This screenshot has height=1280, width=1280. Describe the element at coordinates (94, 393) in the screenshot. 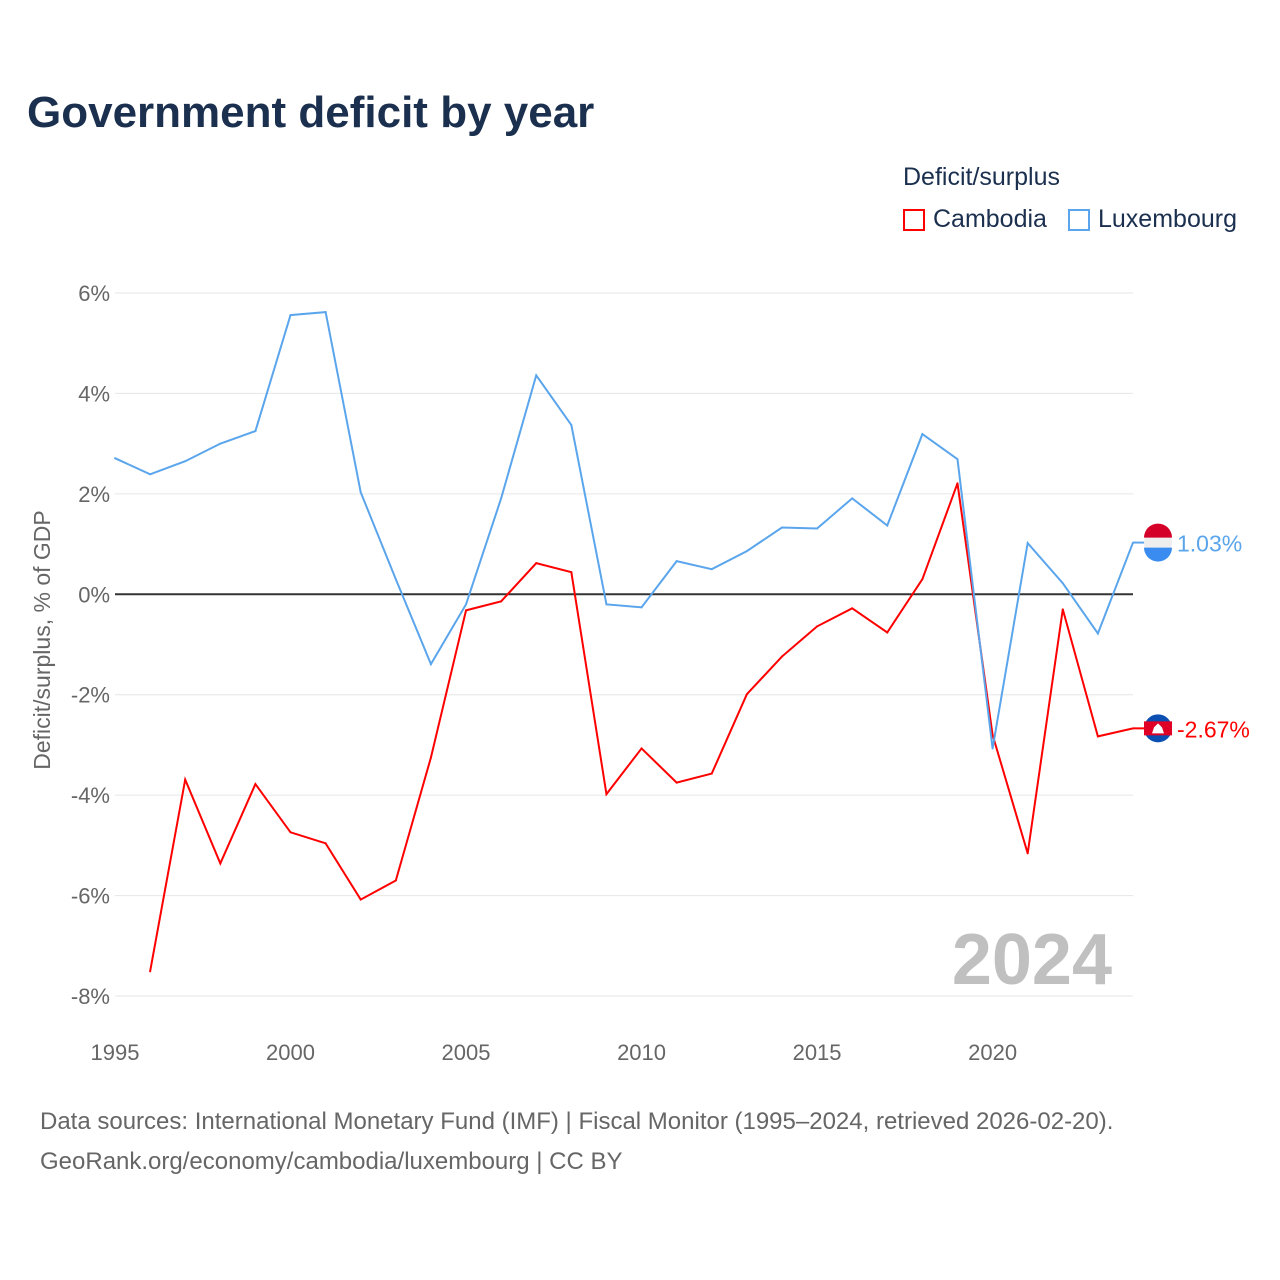

I see `y-tick-label: 4%` at that location.